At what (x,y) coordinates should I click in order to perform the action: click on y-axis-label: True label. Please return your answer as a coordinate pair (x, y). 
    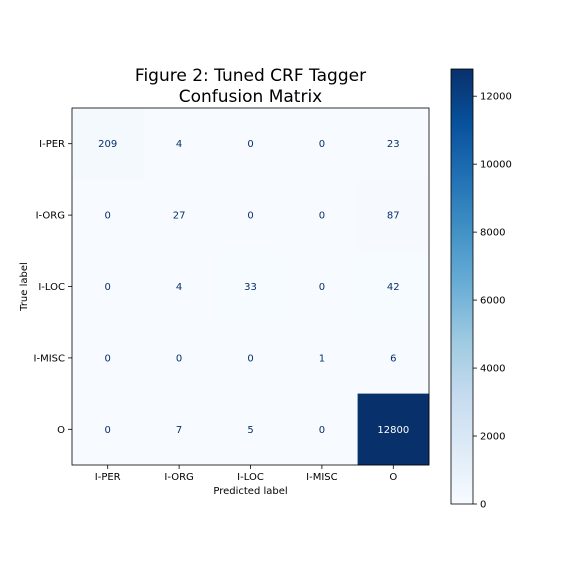
    Looking at the image, I should click on (24, 287).